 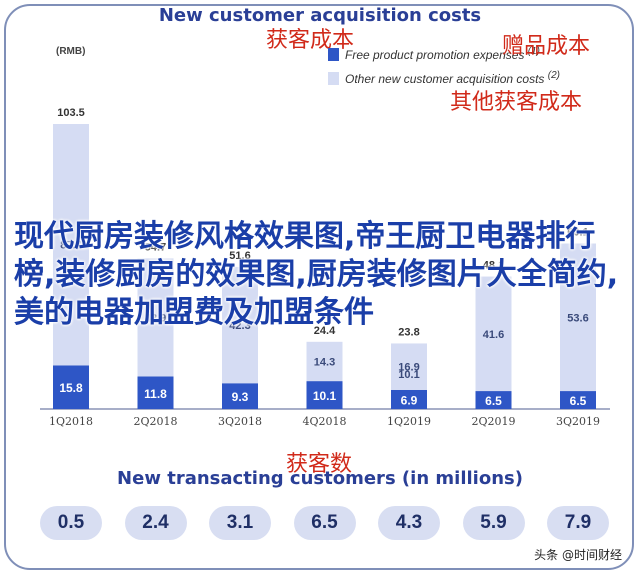 What do you see at coordinates (578, 421) in the screenshot?
I see `x-tick-label-3Q2019: 3Q2019` at bounding box center [578, 421].